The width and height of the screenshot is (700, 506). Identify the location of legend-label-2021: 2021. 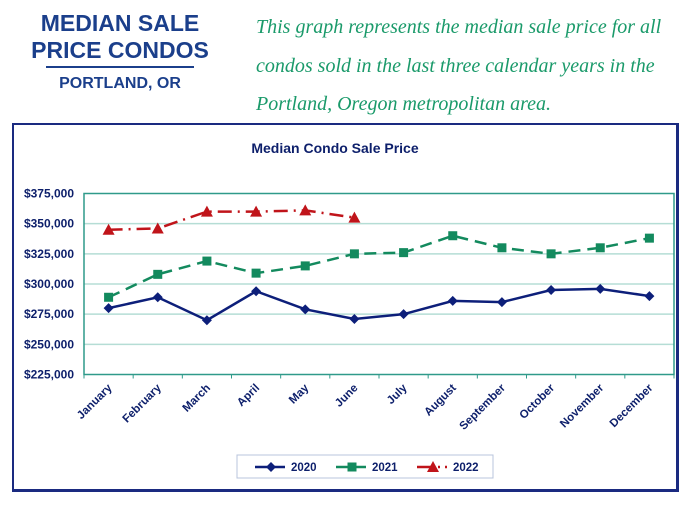
(385, 468).